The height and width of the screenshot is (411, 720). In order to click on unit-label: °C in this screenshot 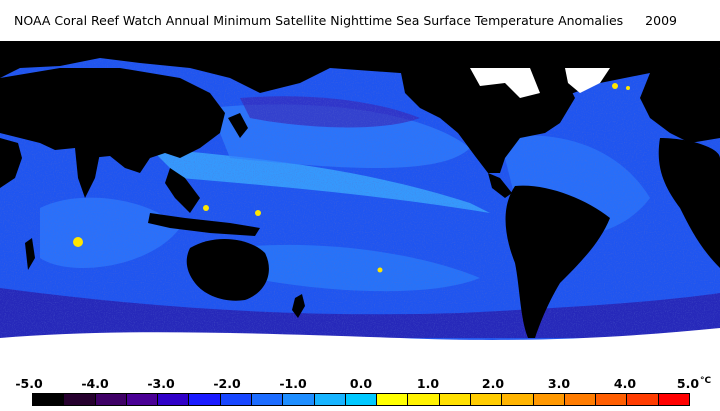, I will do `click(706, 381)`.